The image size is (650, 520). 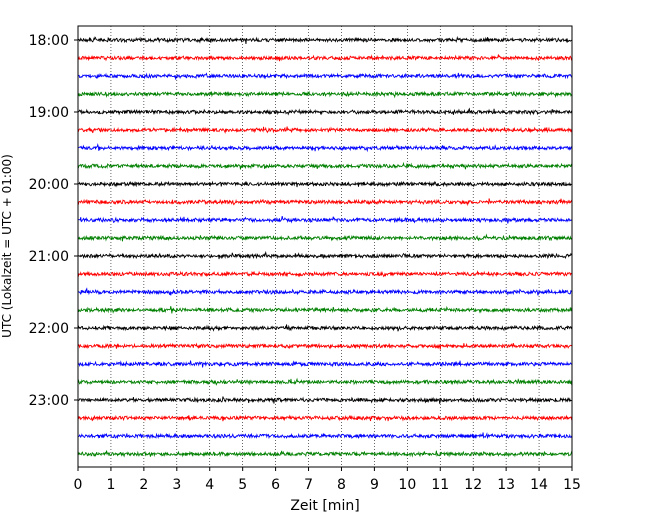 I want to click on trace-line-1900, so click(x=325, y=111).